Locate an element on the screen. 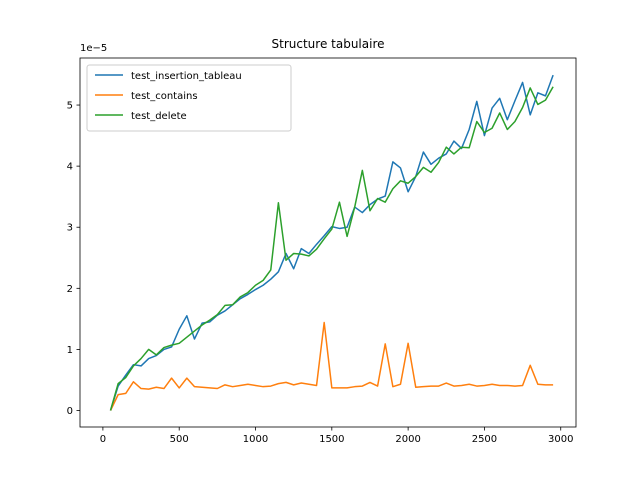 The width and height of the screenshot is (640, 480). y-tick-label: 3 is located at coordinates (70, 228).